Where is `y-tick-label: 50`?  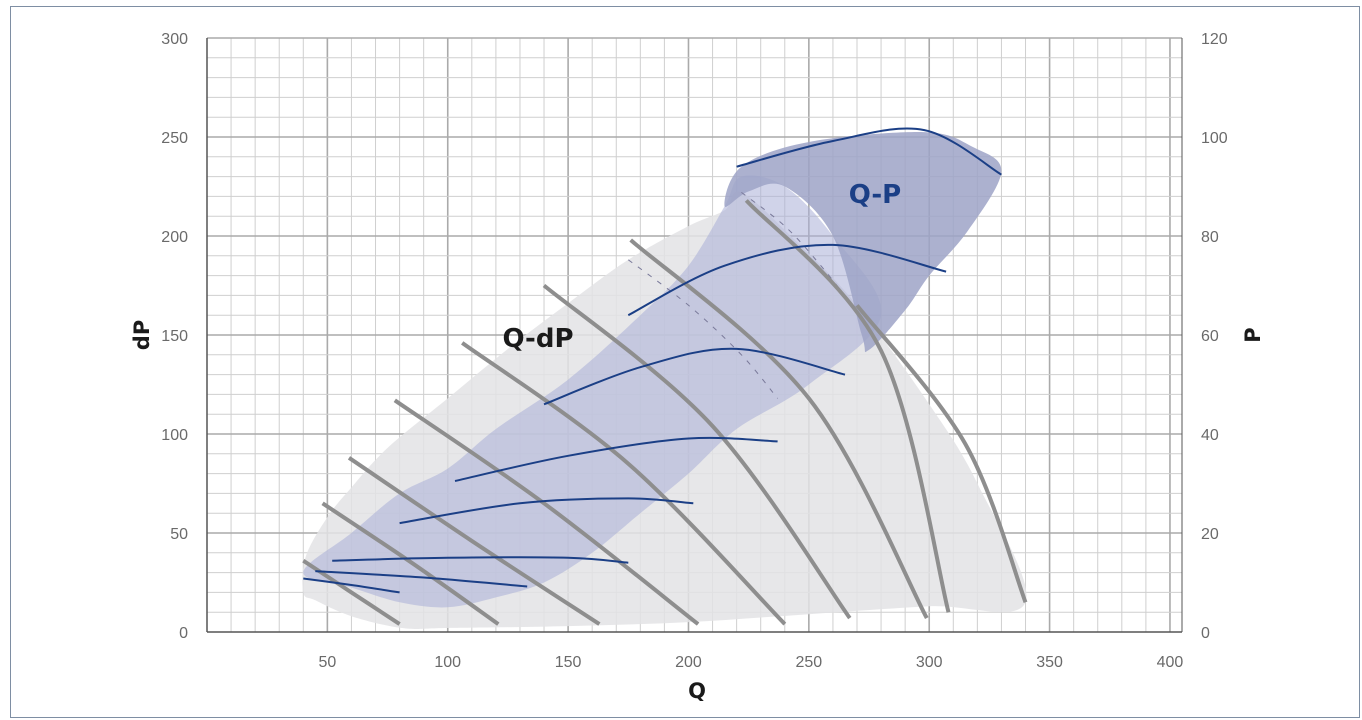
y-tick-label: 50 is located at coordinates (179, 534).